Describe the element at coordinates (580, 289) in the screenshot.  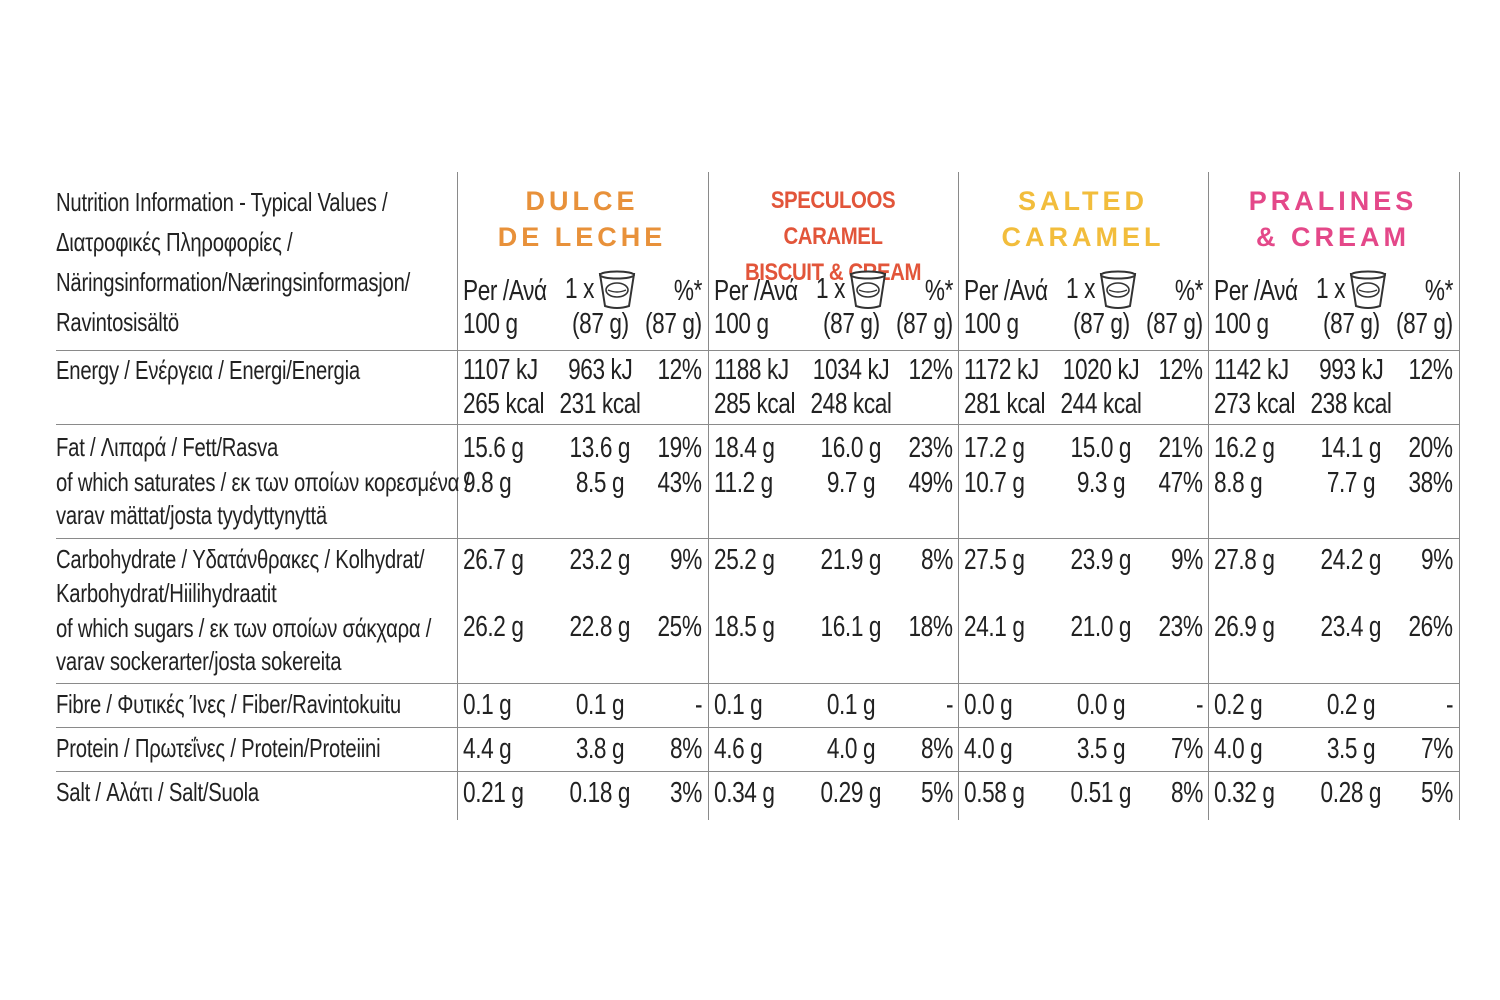
I see `portion-prefix: 1 x` at that location.